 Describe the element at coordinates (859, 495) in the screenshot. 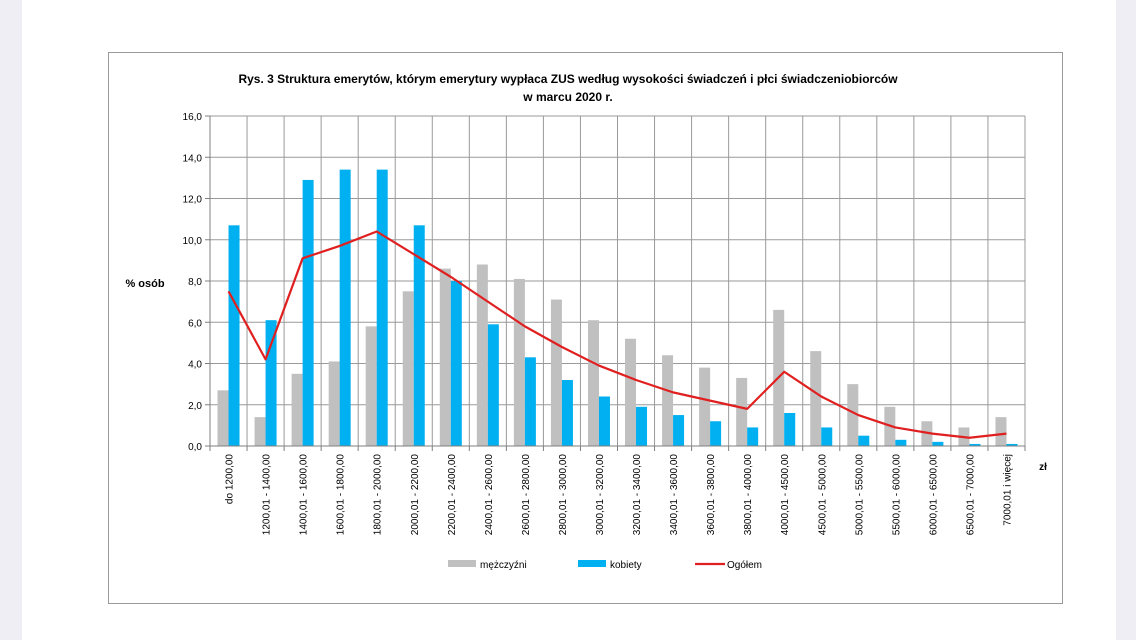

I see `x-tick-label: 5000,01 - 5500,00` at that location.